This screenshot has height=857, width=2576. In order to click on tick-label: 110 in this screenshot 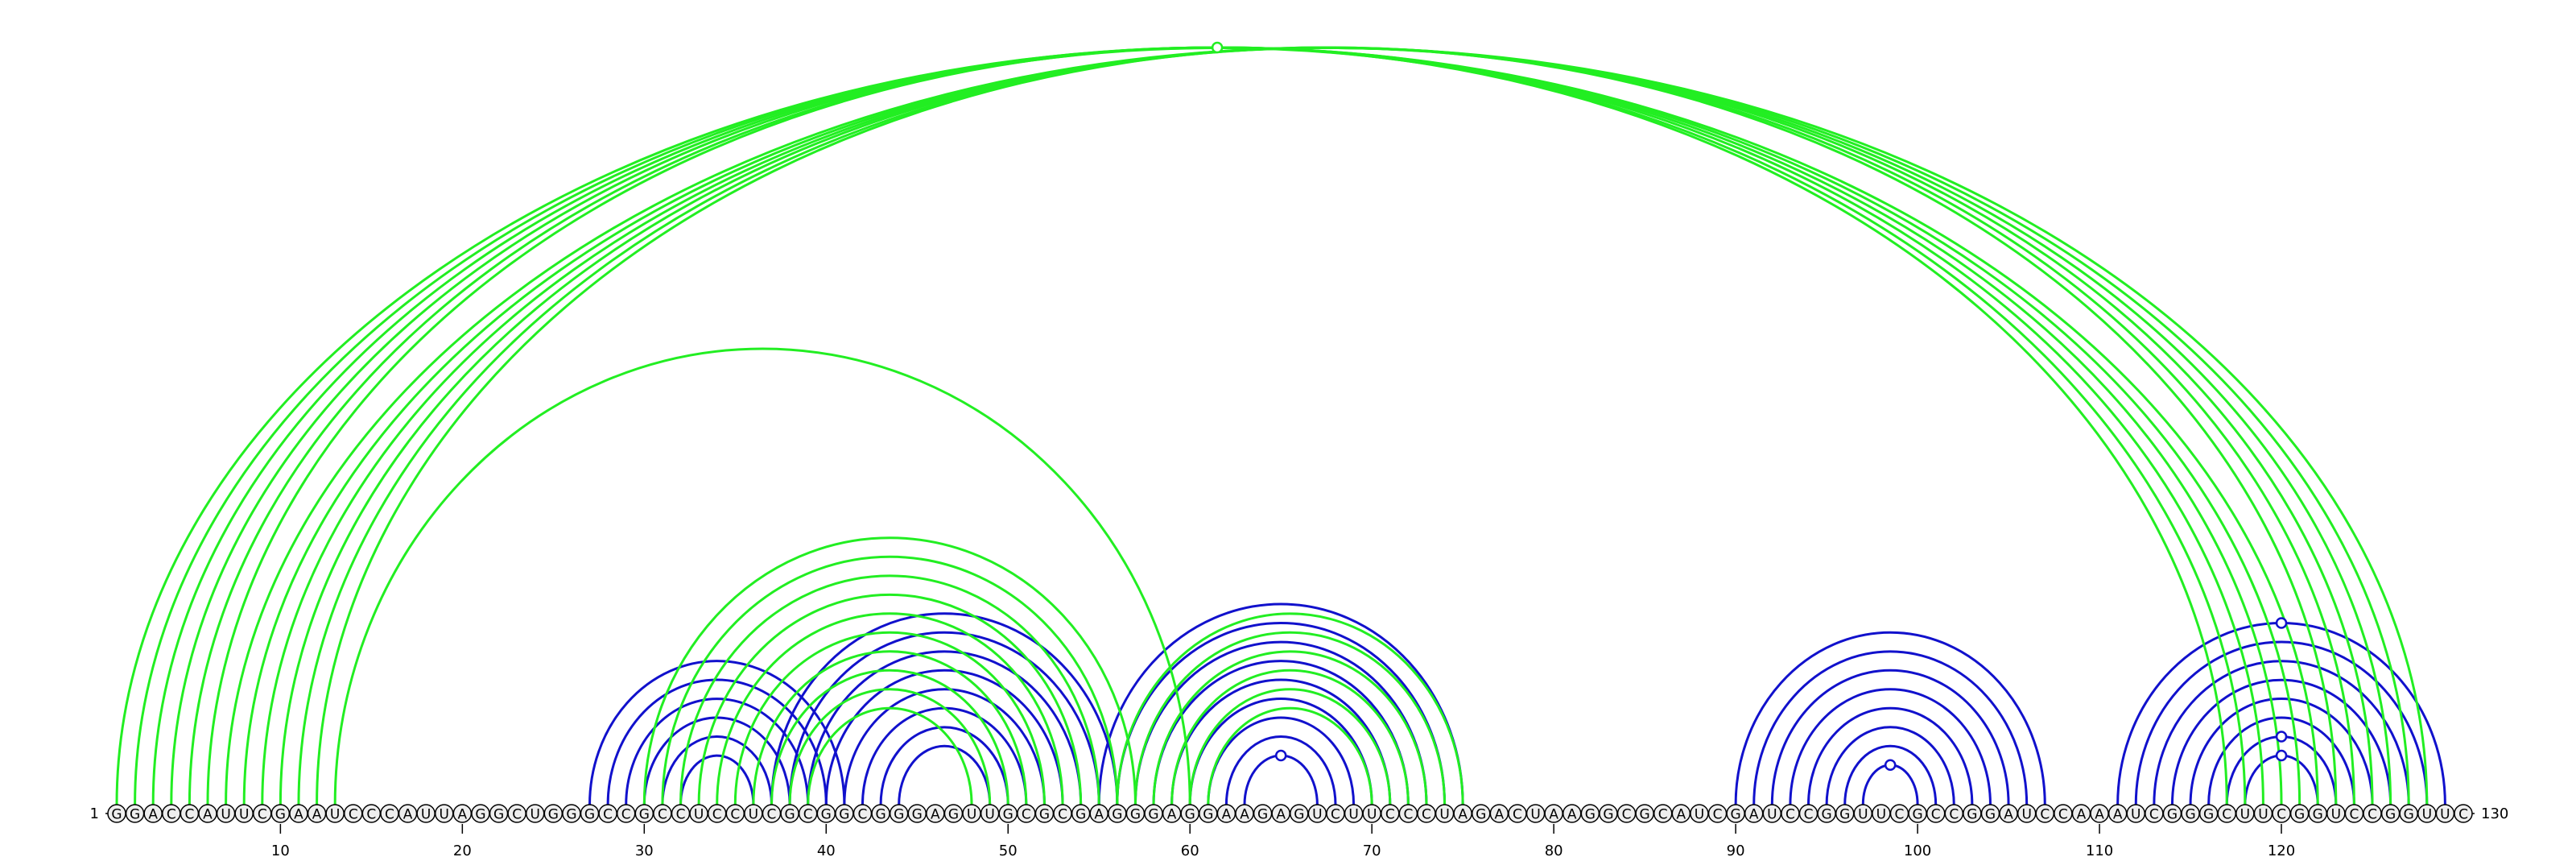, I will do `click(2099, 850)`.